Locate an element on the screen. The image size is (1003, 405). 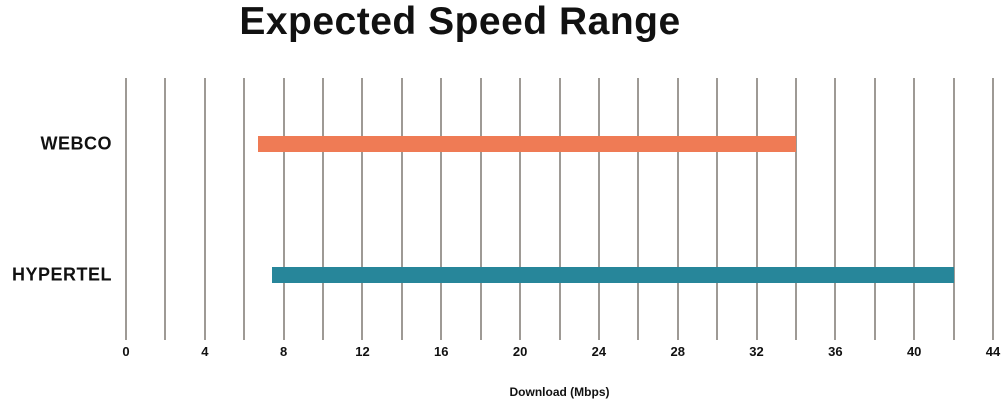
x-tick-label: 8 is located at coordinates (284, 351).